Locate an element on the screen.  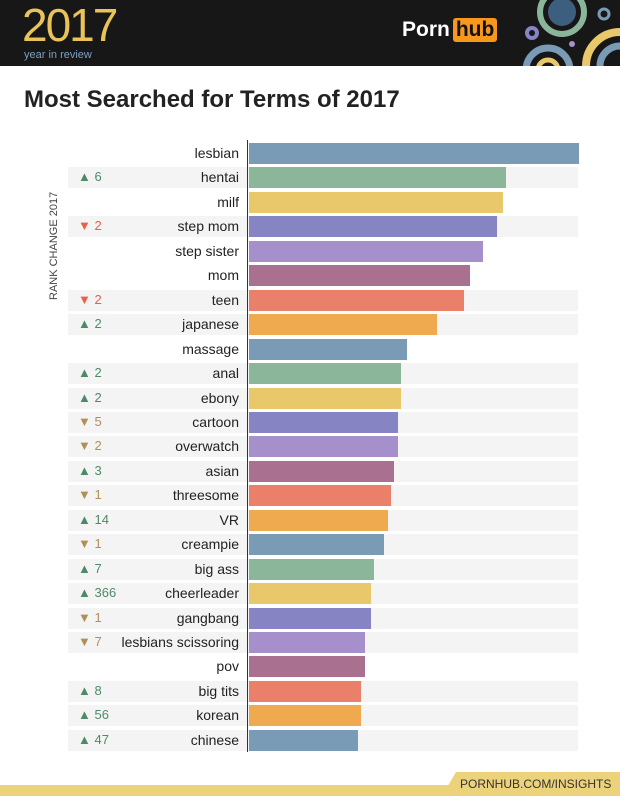
category-label: step mom is located at coordinates (208, 226).